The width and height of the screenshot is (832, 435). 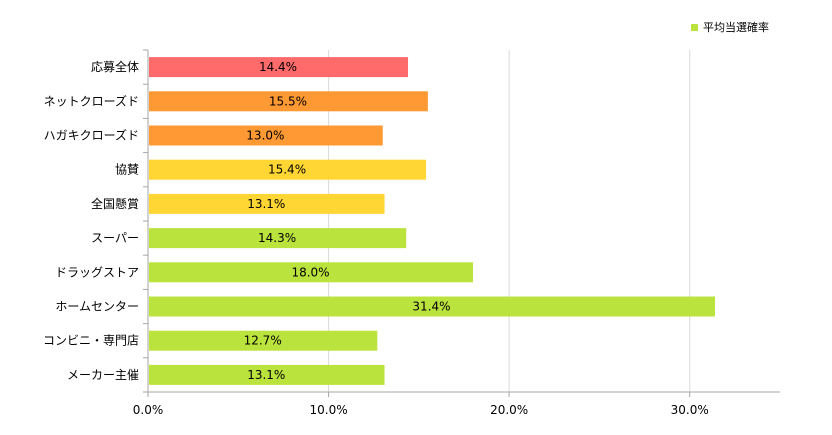 What do you see at coordinates (91, 100) in the screenshot?
I see `category-label: ネットクローズド` at bounding box center [91, 100].